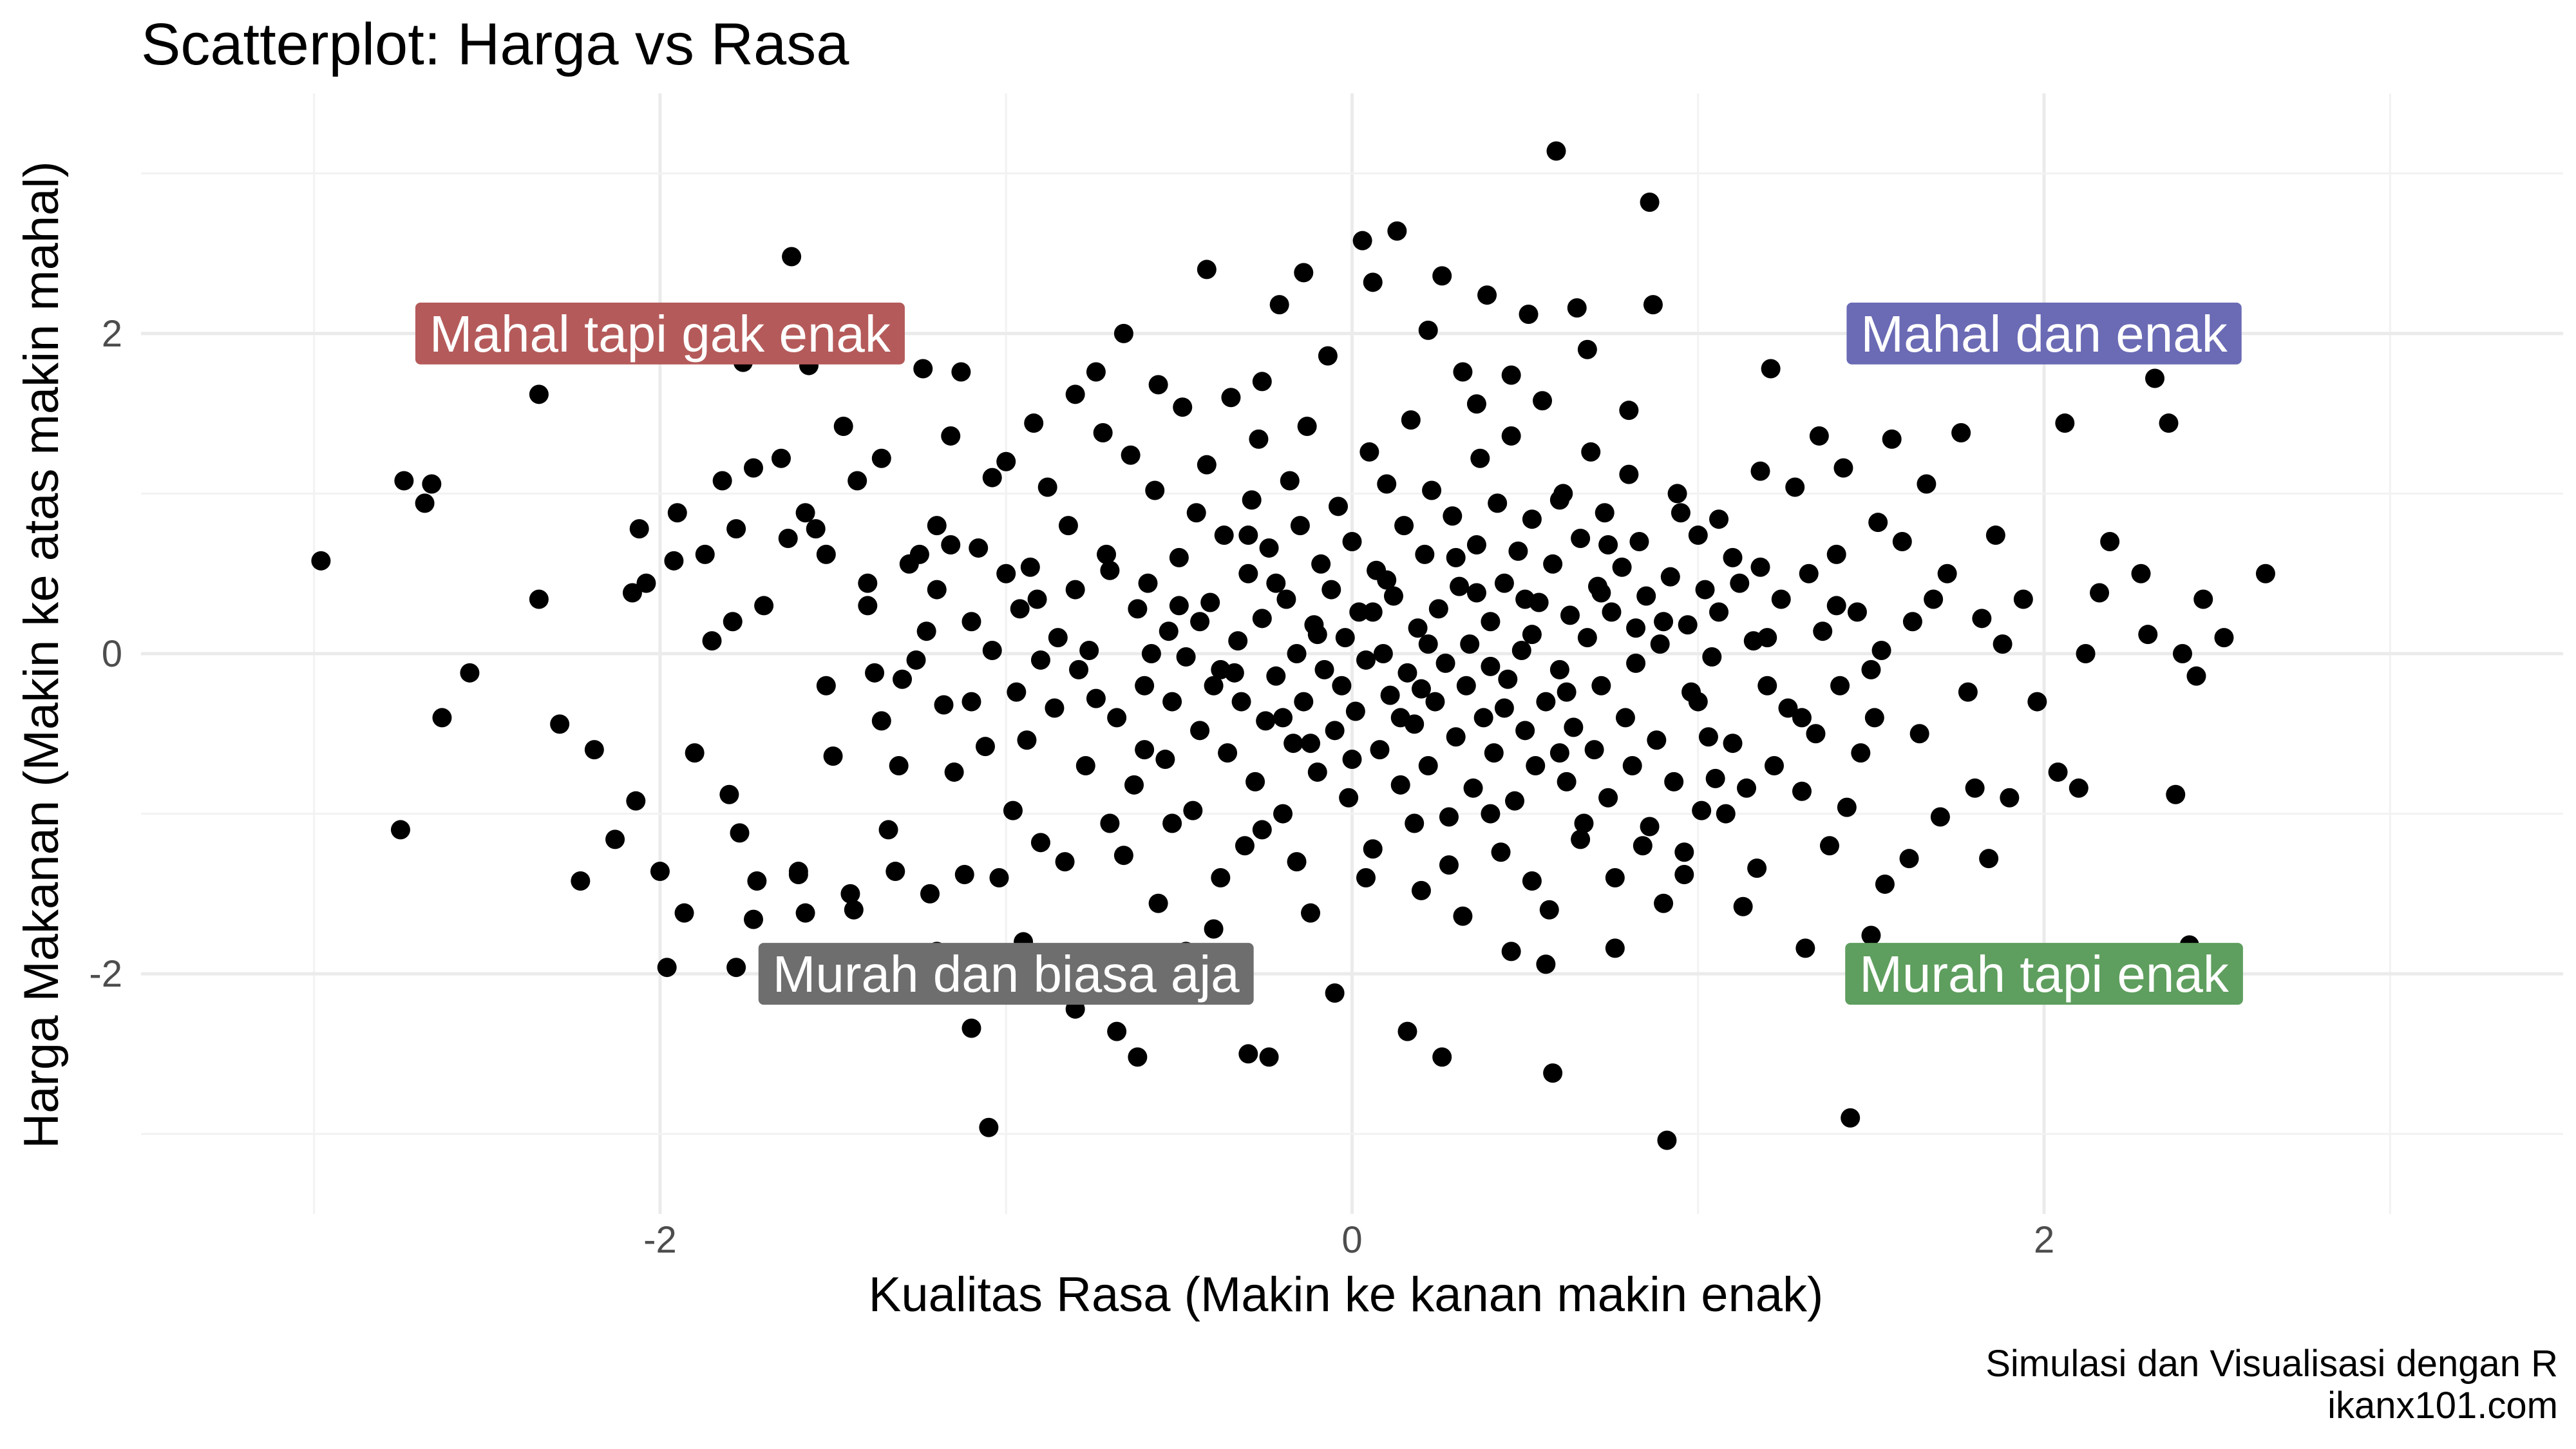  I want to click on y-tick-label: -2, so click(105, 974).